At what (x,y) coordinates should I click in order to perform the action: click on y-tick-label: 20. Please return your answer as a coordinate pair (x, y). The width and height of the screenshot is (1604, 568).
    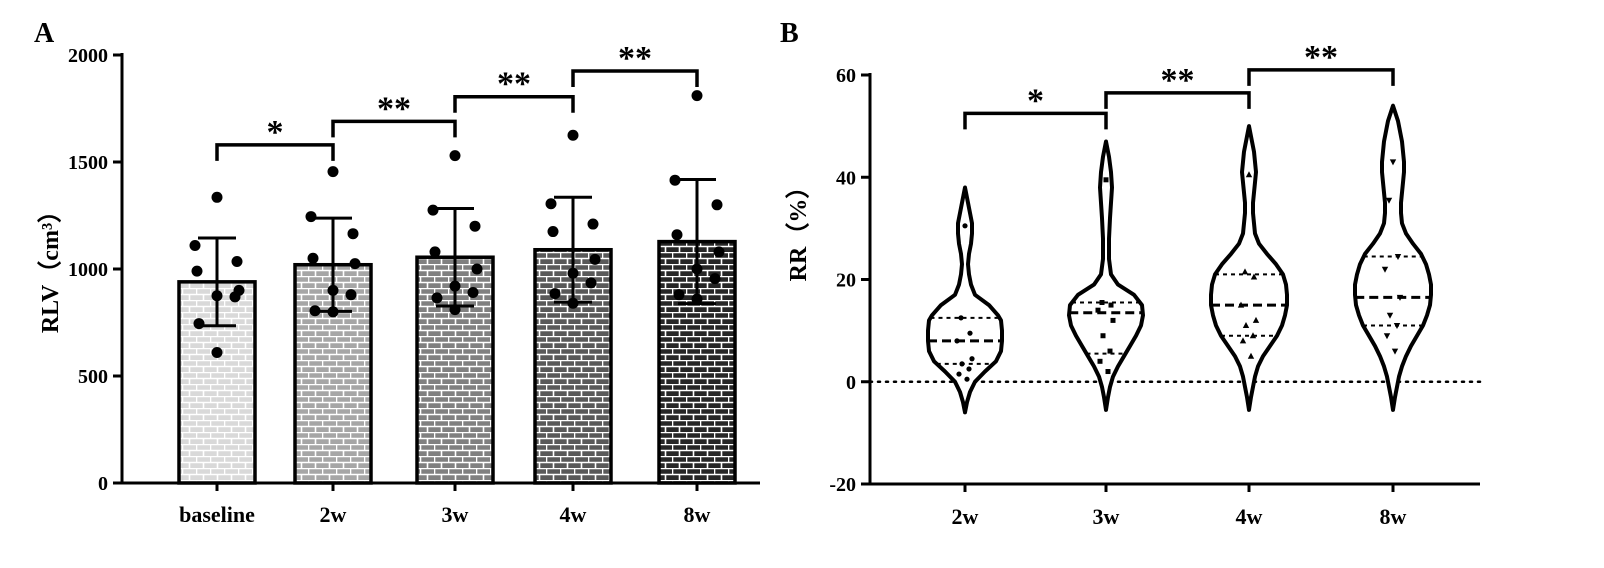
    Looking at the image, I should click on (846, 281).